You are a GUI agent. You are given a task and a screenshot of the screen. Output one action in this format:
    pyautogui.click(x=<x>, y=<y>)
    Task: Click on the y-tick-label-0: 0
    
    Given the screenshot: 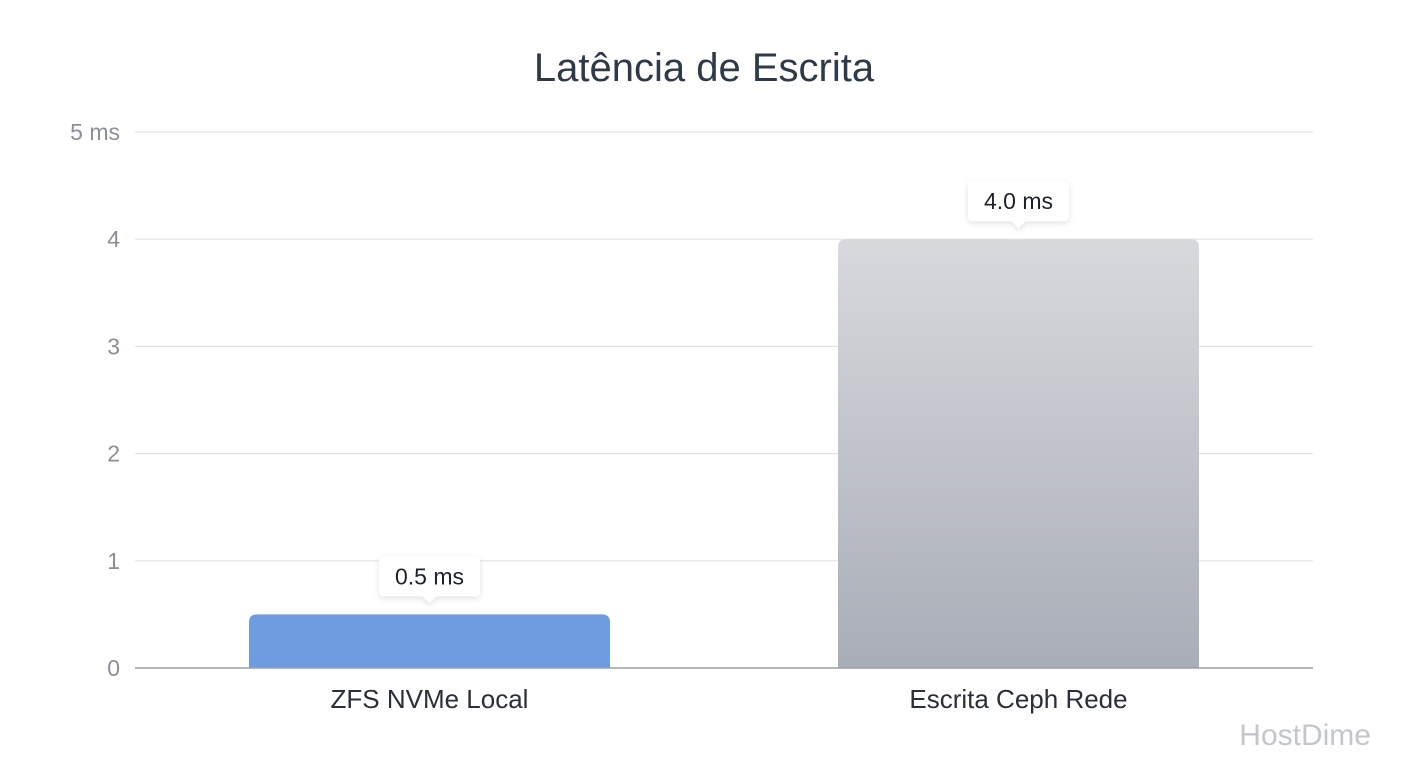 What is the action you would take?
    pyautogui.click(x=113, y=668)
    